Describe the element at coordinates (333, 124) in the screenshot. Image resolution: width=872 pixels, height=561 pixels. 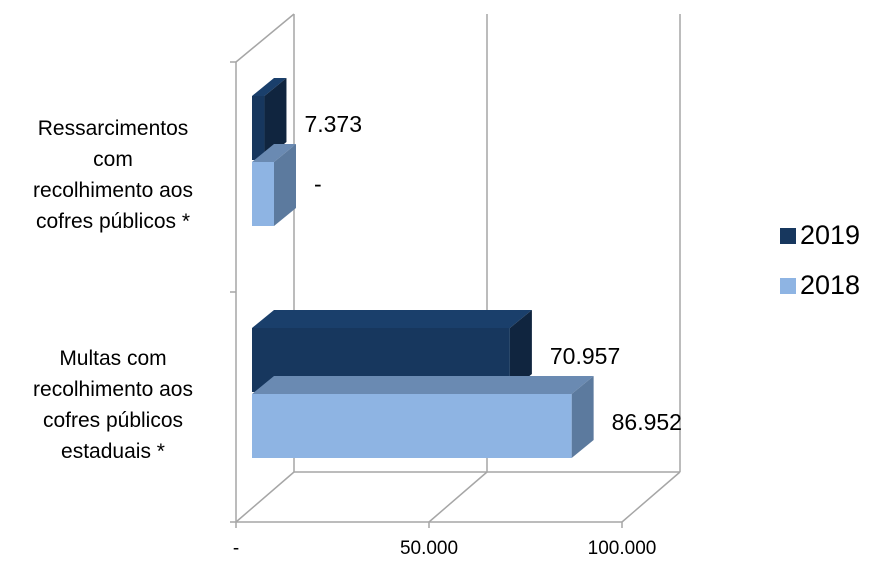
I see `data-label: 7.373` at that location.